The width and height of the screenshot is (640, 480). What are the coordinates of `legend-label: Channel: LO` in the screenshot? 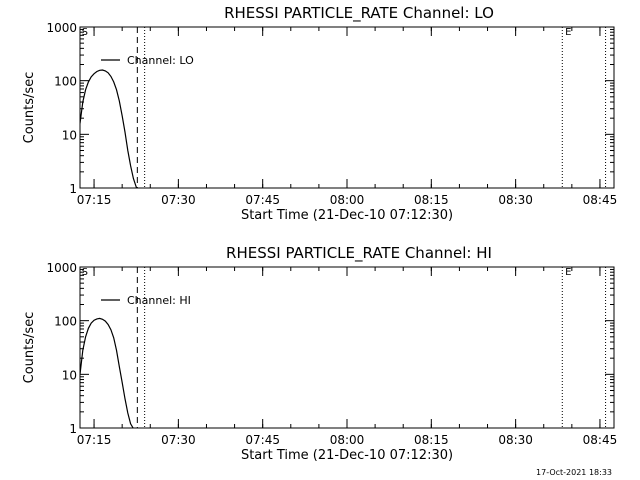 It's located at (160, 60).